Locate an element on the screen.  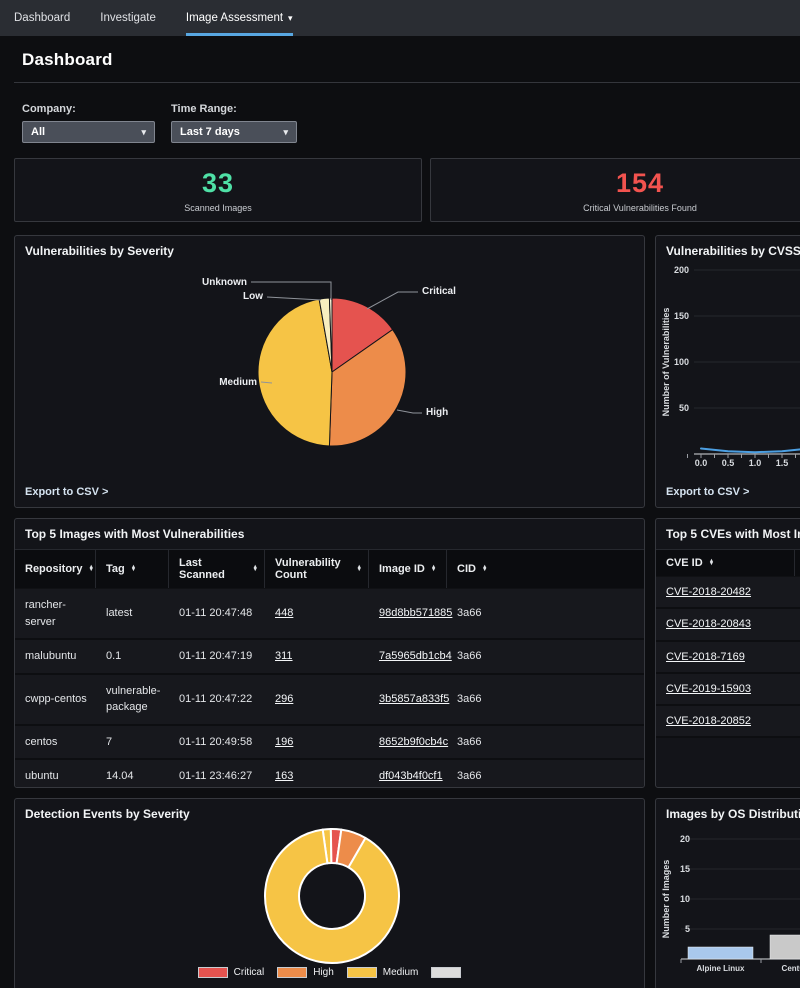
column-label: CVE ID is located at coordinates (684, 563).